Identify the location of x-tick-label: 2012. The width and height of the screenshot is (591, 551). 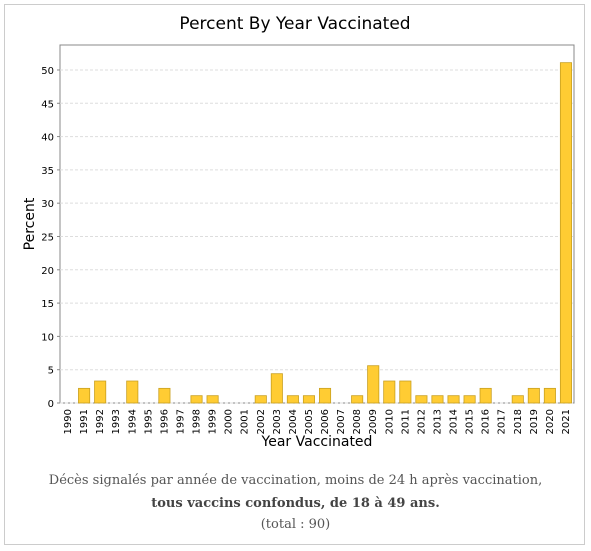
(421, 421).